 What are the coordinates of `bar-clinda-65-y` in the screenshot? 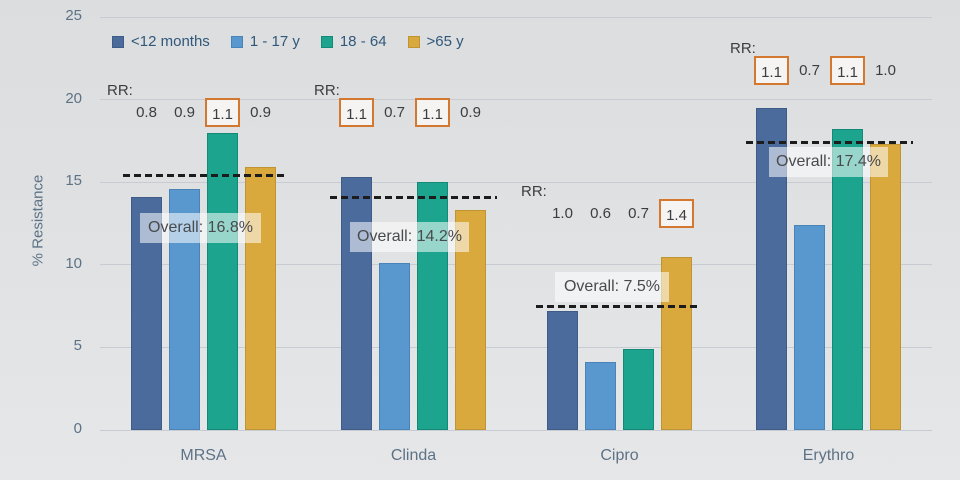 It's located at (470, 320).